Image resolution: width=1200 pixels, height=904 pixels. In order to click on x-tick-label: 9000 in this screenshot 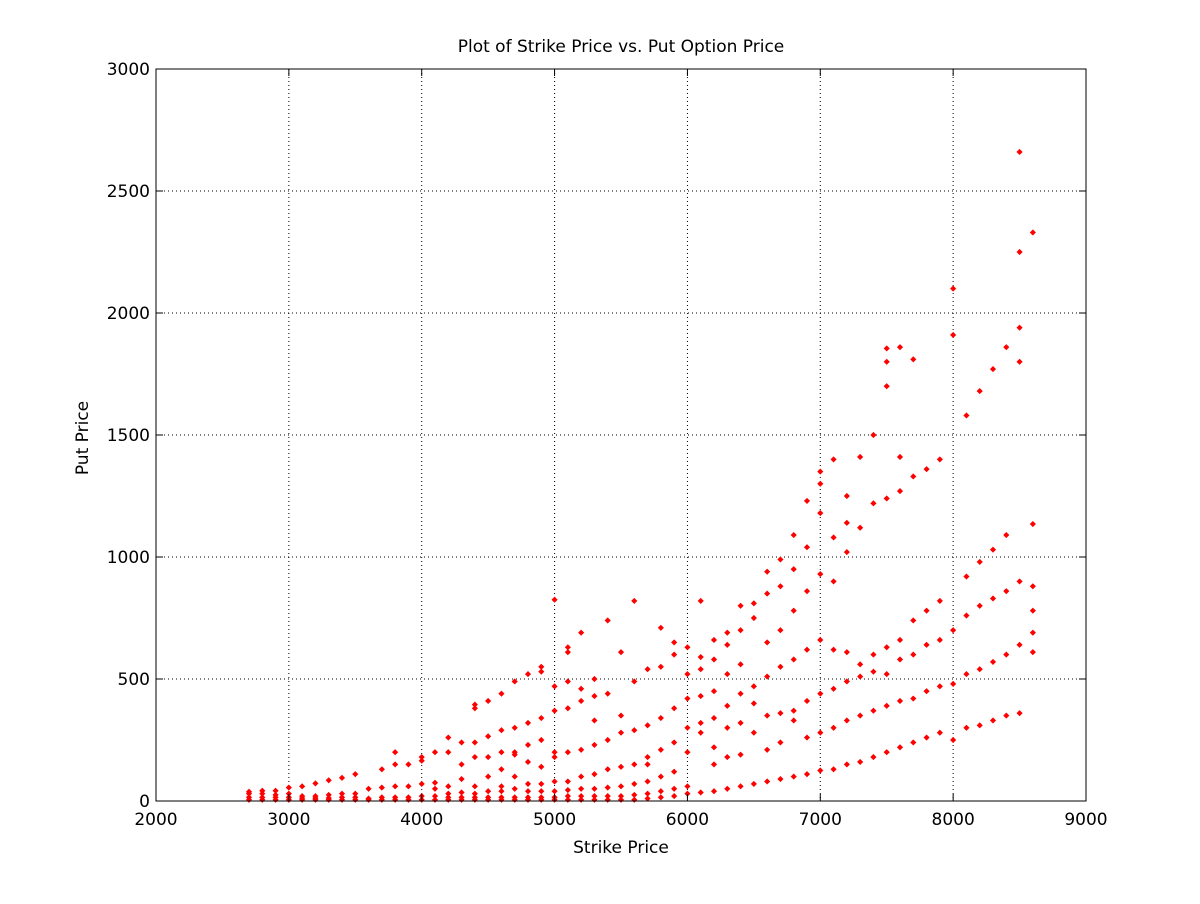, I will do `click(1085, 820)`.